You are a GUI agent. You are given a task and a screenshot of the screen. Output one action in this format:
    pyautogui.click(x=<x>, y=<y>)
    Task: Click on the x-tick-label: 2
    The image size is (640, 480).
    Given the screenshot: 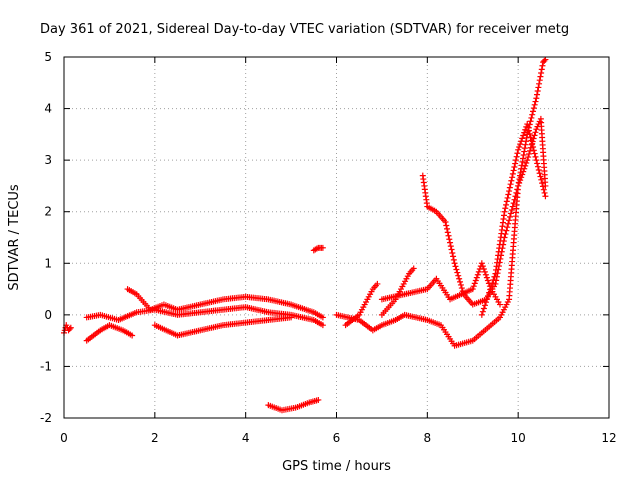 What is the action you would take?
    pyautogui.click(x=155, y=438)
    